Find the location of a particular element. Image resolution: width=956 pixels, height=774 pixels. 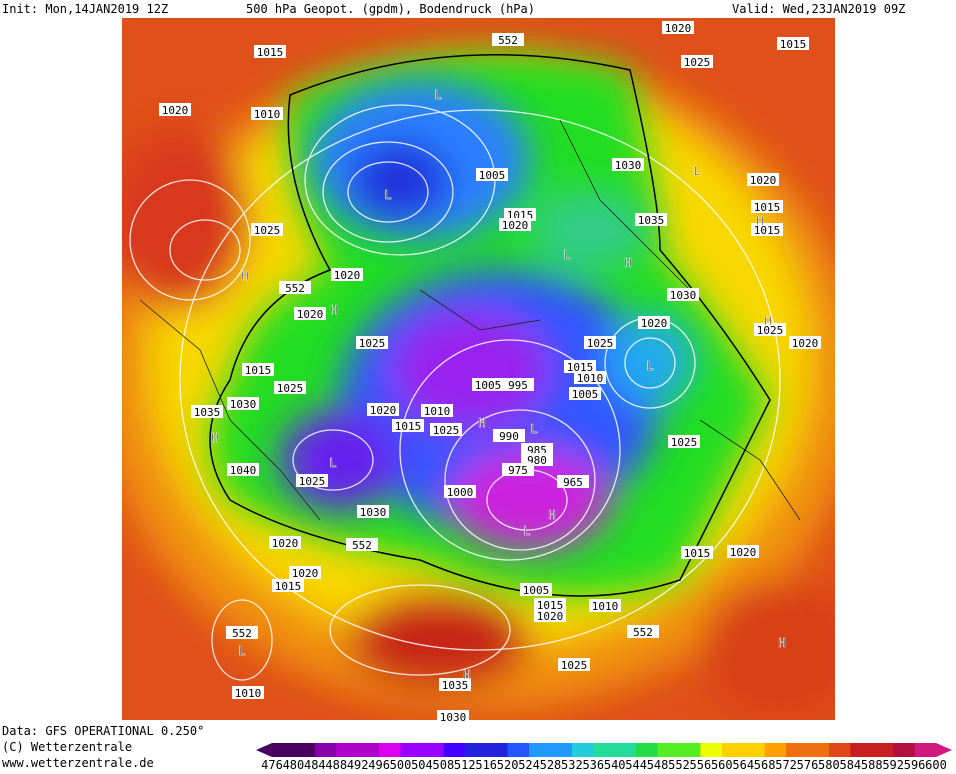

colorbar-label: 532 is located at coordinates (572, 764).